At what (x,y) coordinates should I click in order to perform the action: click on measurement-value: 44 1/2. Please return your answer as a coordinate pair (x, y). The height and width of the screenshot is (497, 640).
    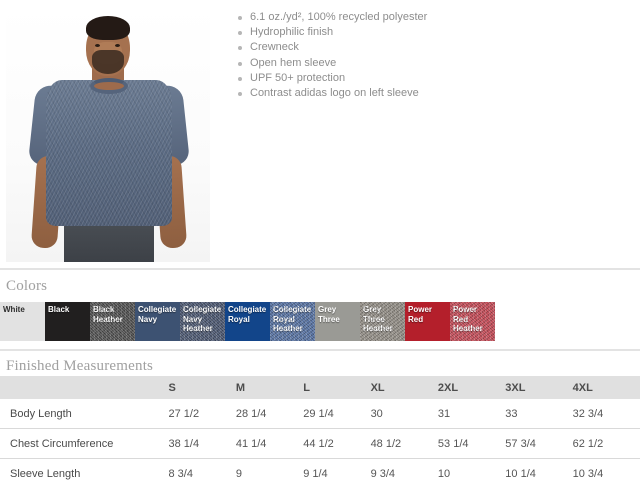
    Looking at the image, I should click on (318, 443).